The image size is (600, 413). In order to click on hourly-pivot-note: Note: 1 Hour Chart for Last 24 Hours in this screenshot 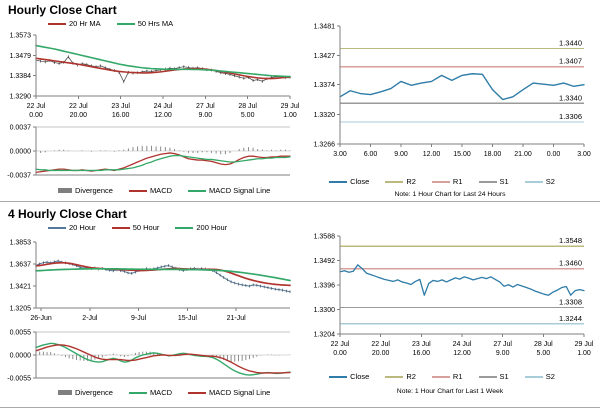, I will do `click(450, 194)`.